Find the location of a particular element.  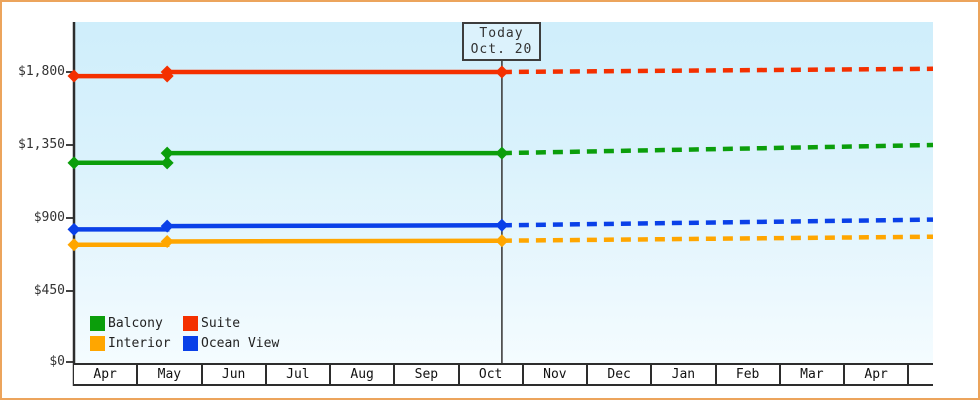

month-cell: Feb is located at coordinates (749, 374).